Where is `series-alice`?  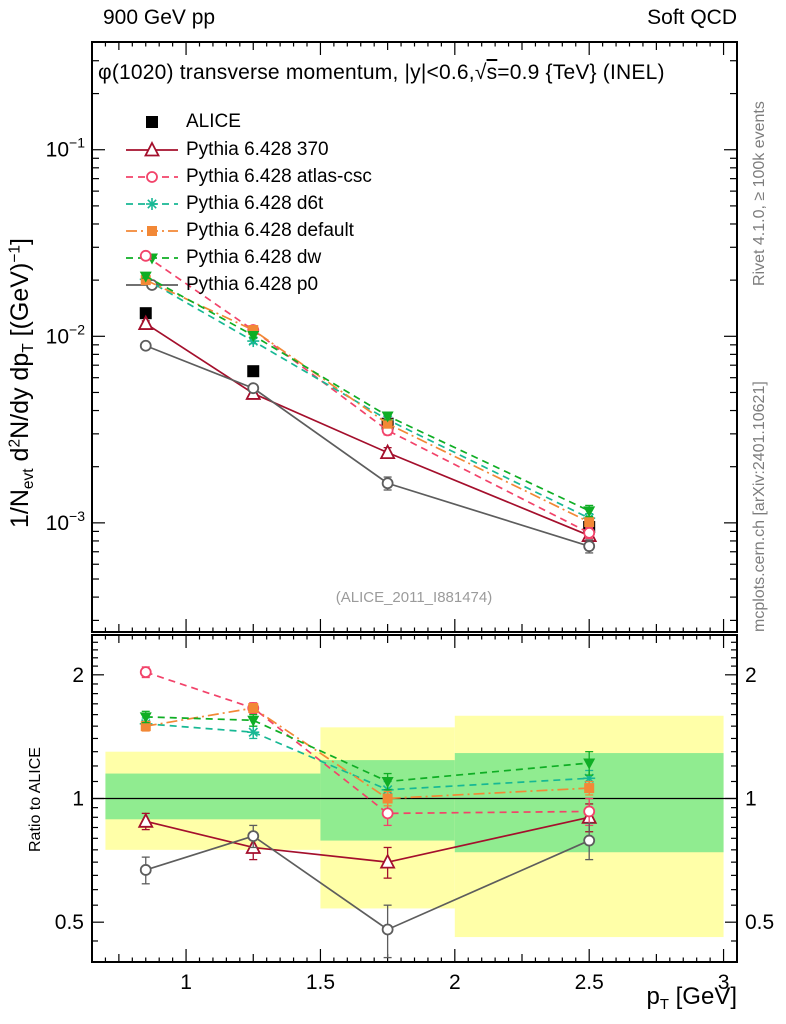 series-alice is located at coordinates (367, 420).